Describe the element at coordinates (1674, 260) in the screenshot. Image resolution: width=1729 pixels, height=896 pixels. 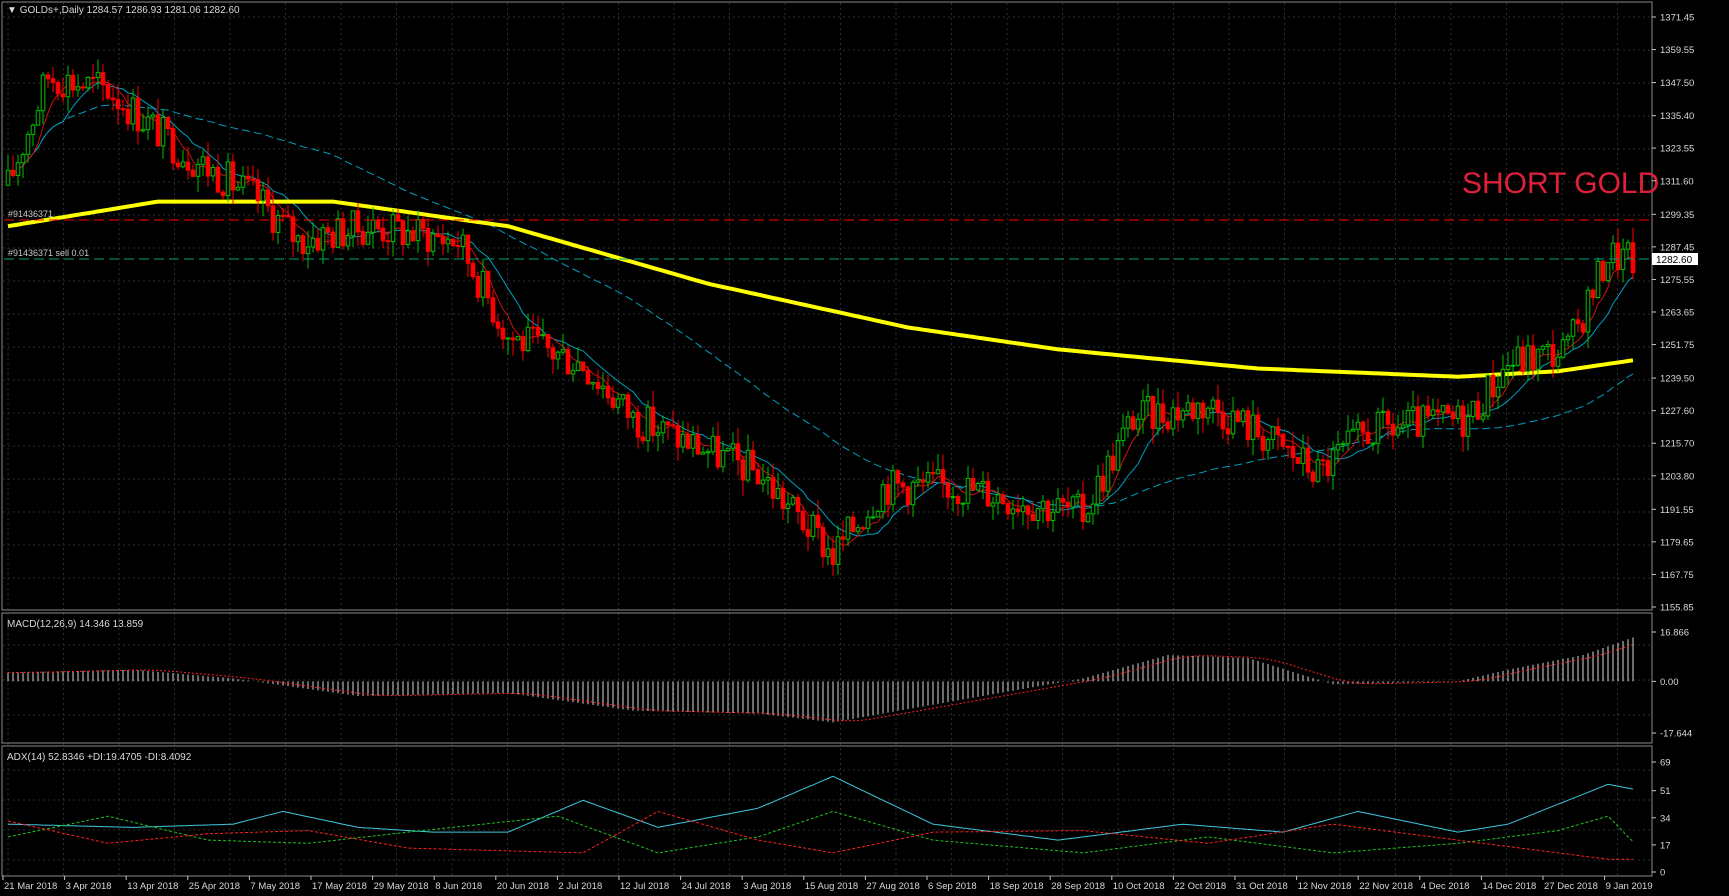
I see `current-price-value: 1282.60` at that location.